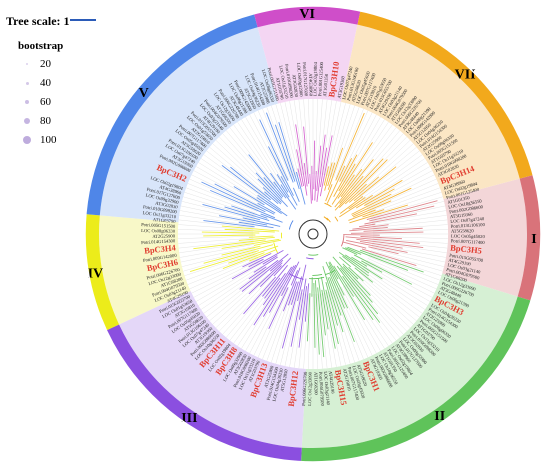  I want to click on clade-ring-segment, so click(102, 272).